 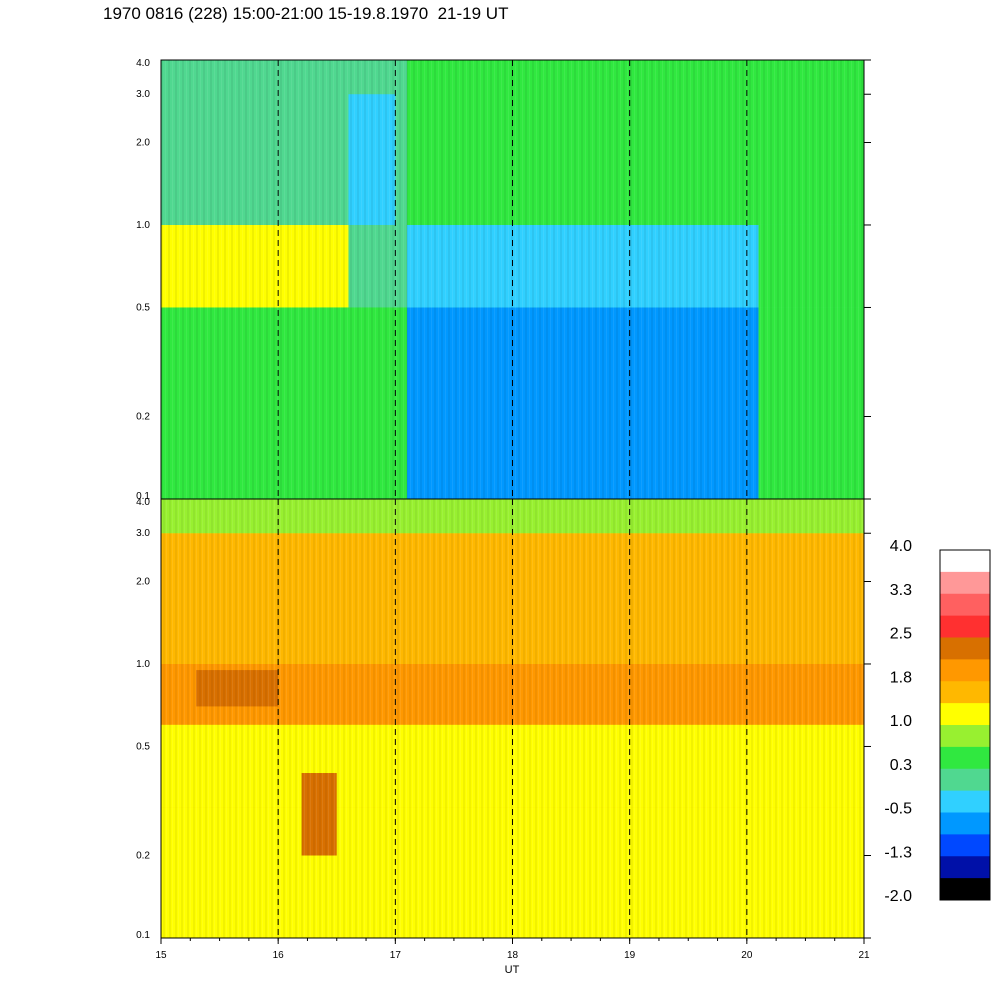 I want to click on x-axis: 15 16 17 18 19 20 21, so click(x=512, y=949).